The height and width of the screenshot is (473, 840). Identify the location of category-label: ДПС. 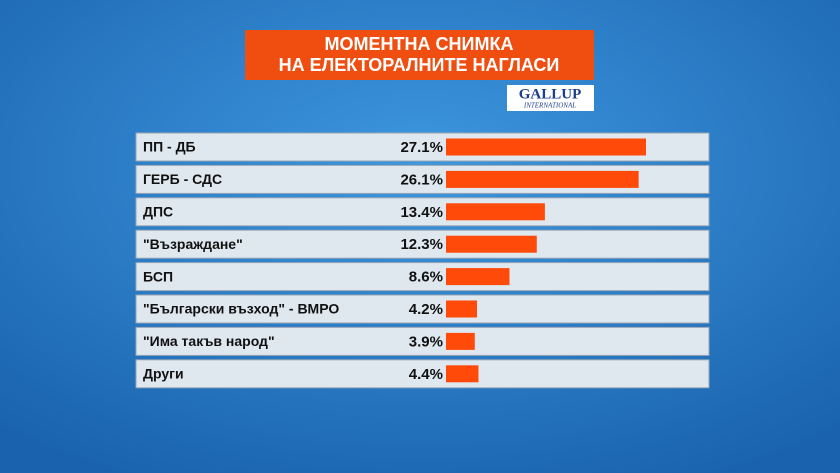
(158, 212).